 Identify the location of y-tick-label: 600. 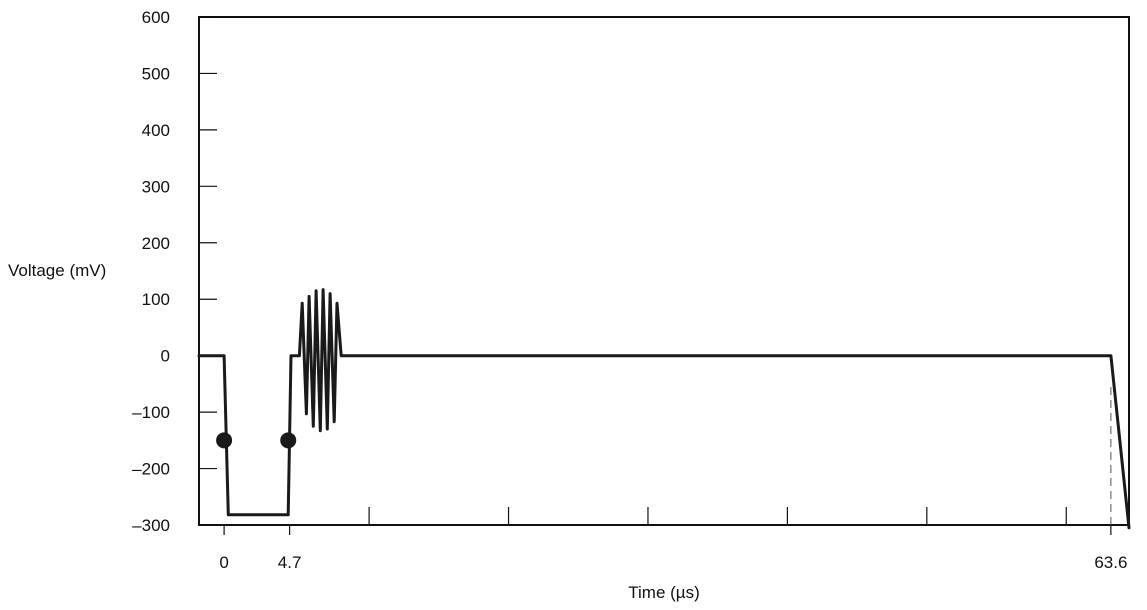
(156, 17).